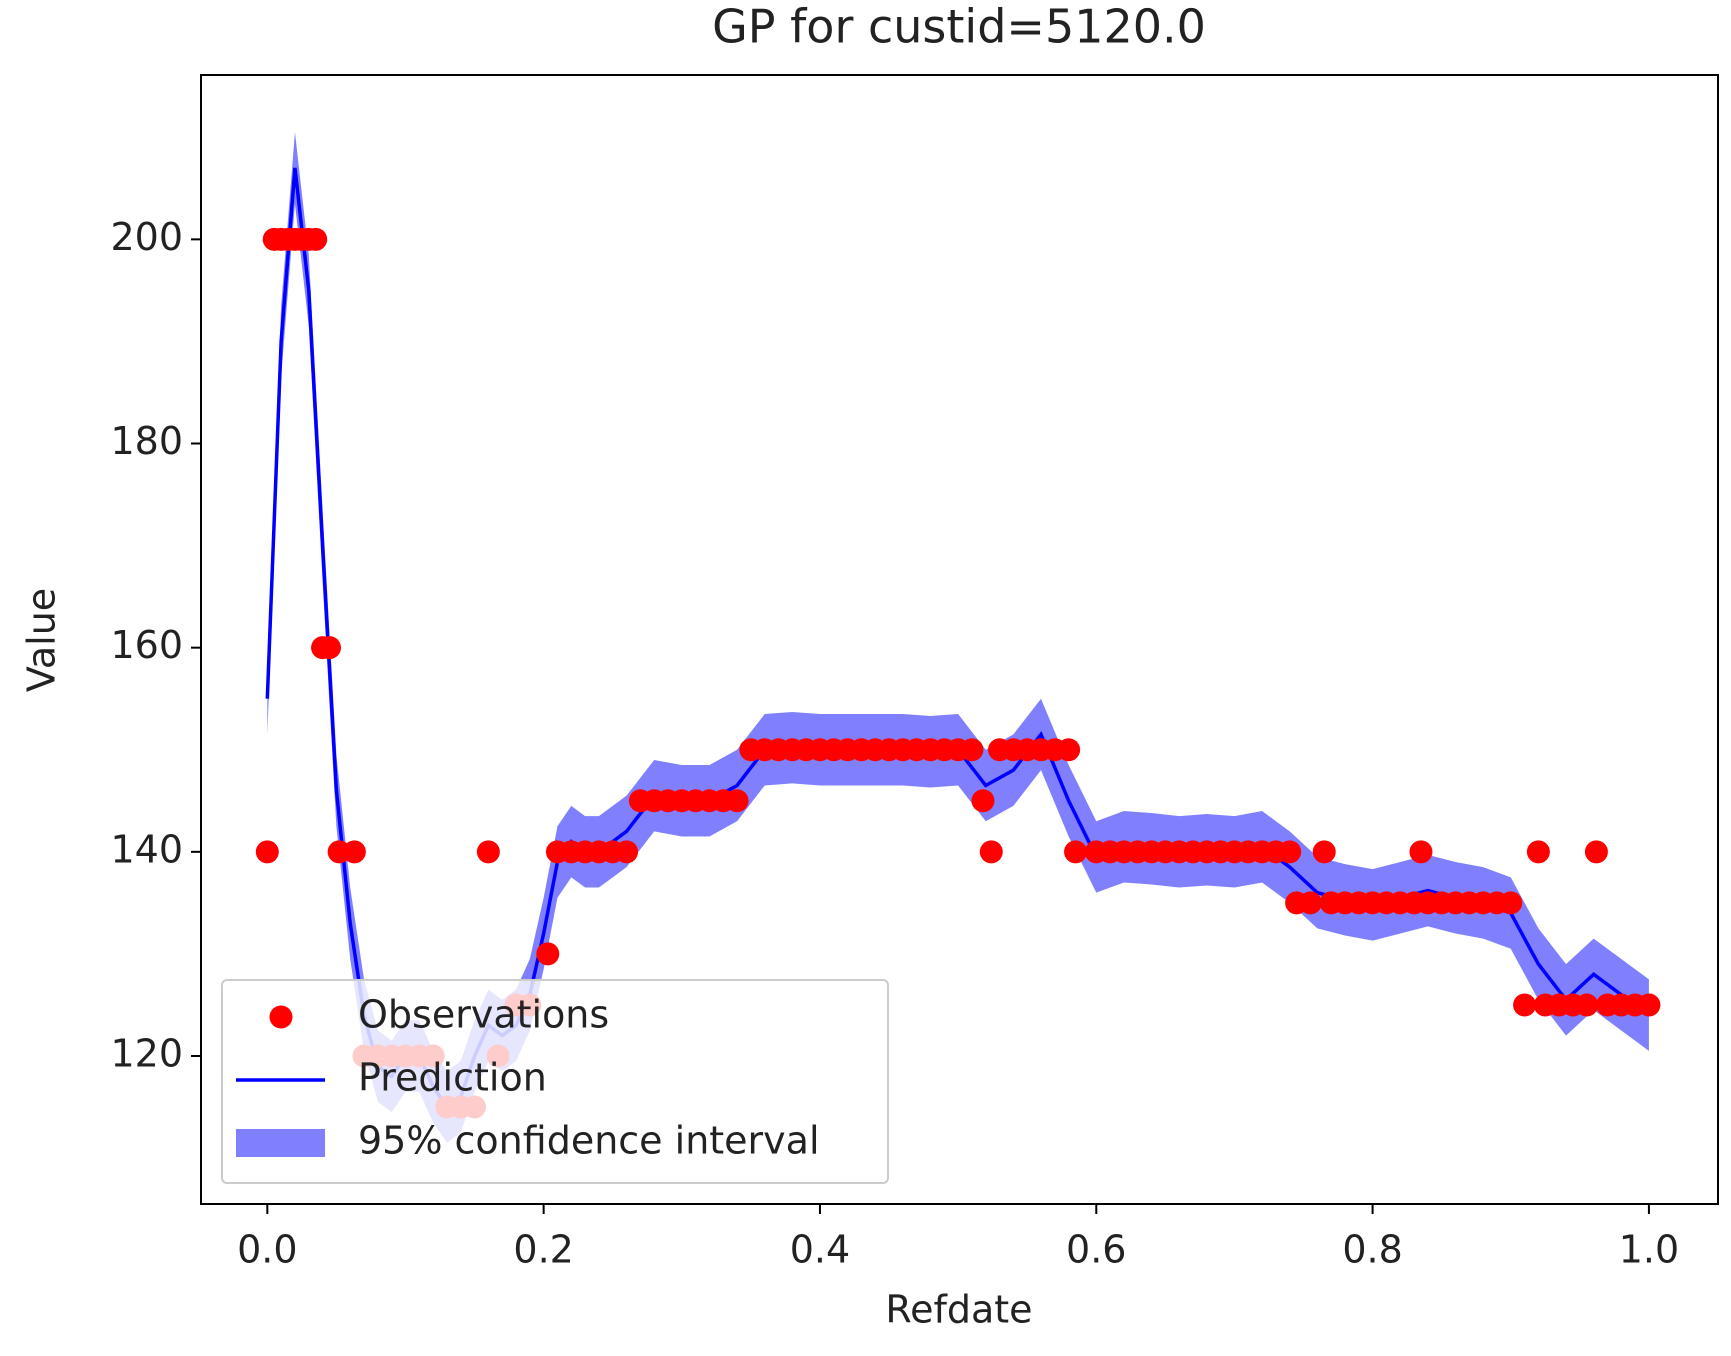 This screenshot has height=1356, width=1731. I want to click on y-tick-label: 160, so click(146, 645).